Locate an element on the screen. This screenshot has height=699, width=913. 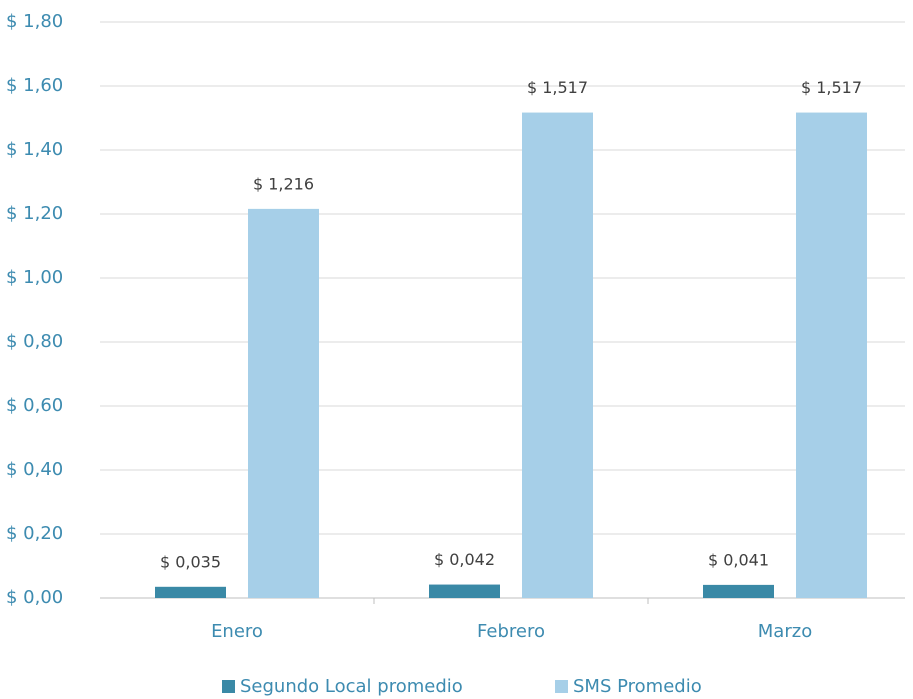
legend-label: SMS Promedio is located at coordinates (637, 686).